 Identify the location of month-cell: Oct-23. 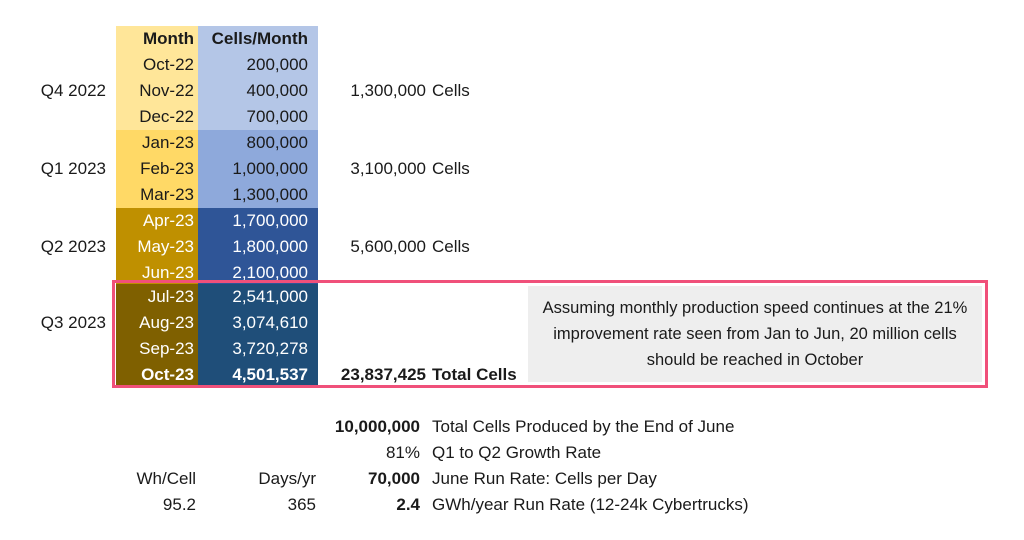
(157, 375).